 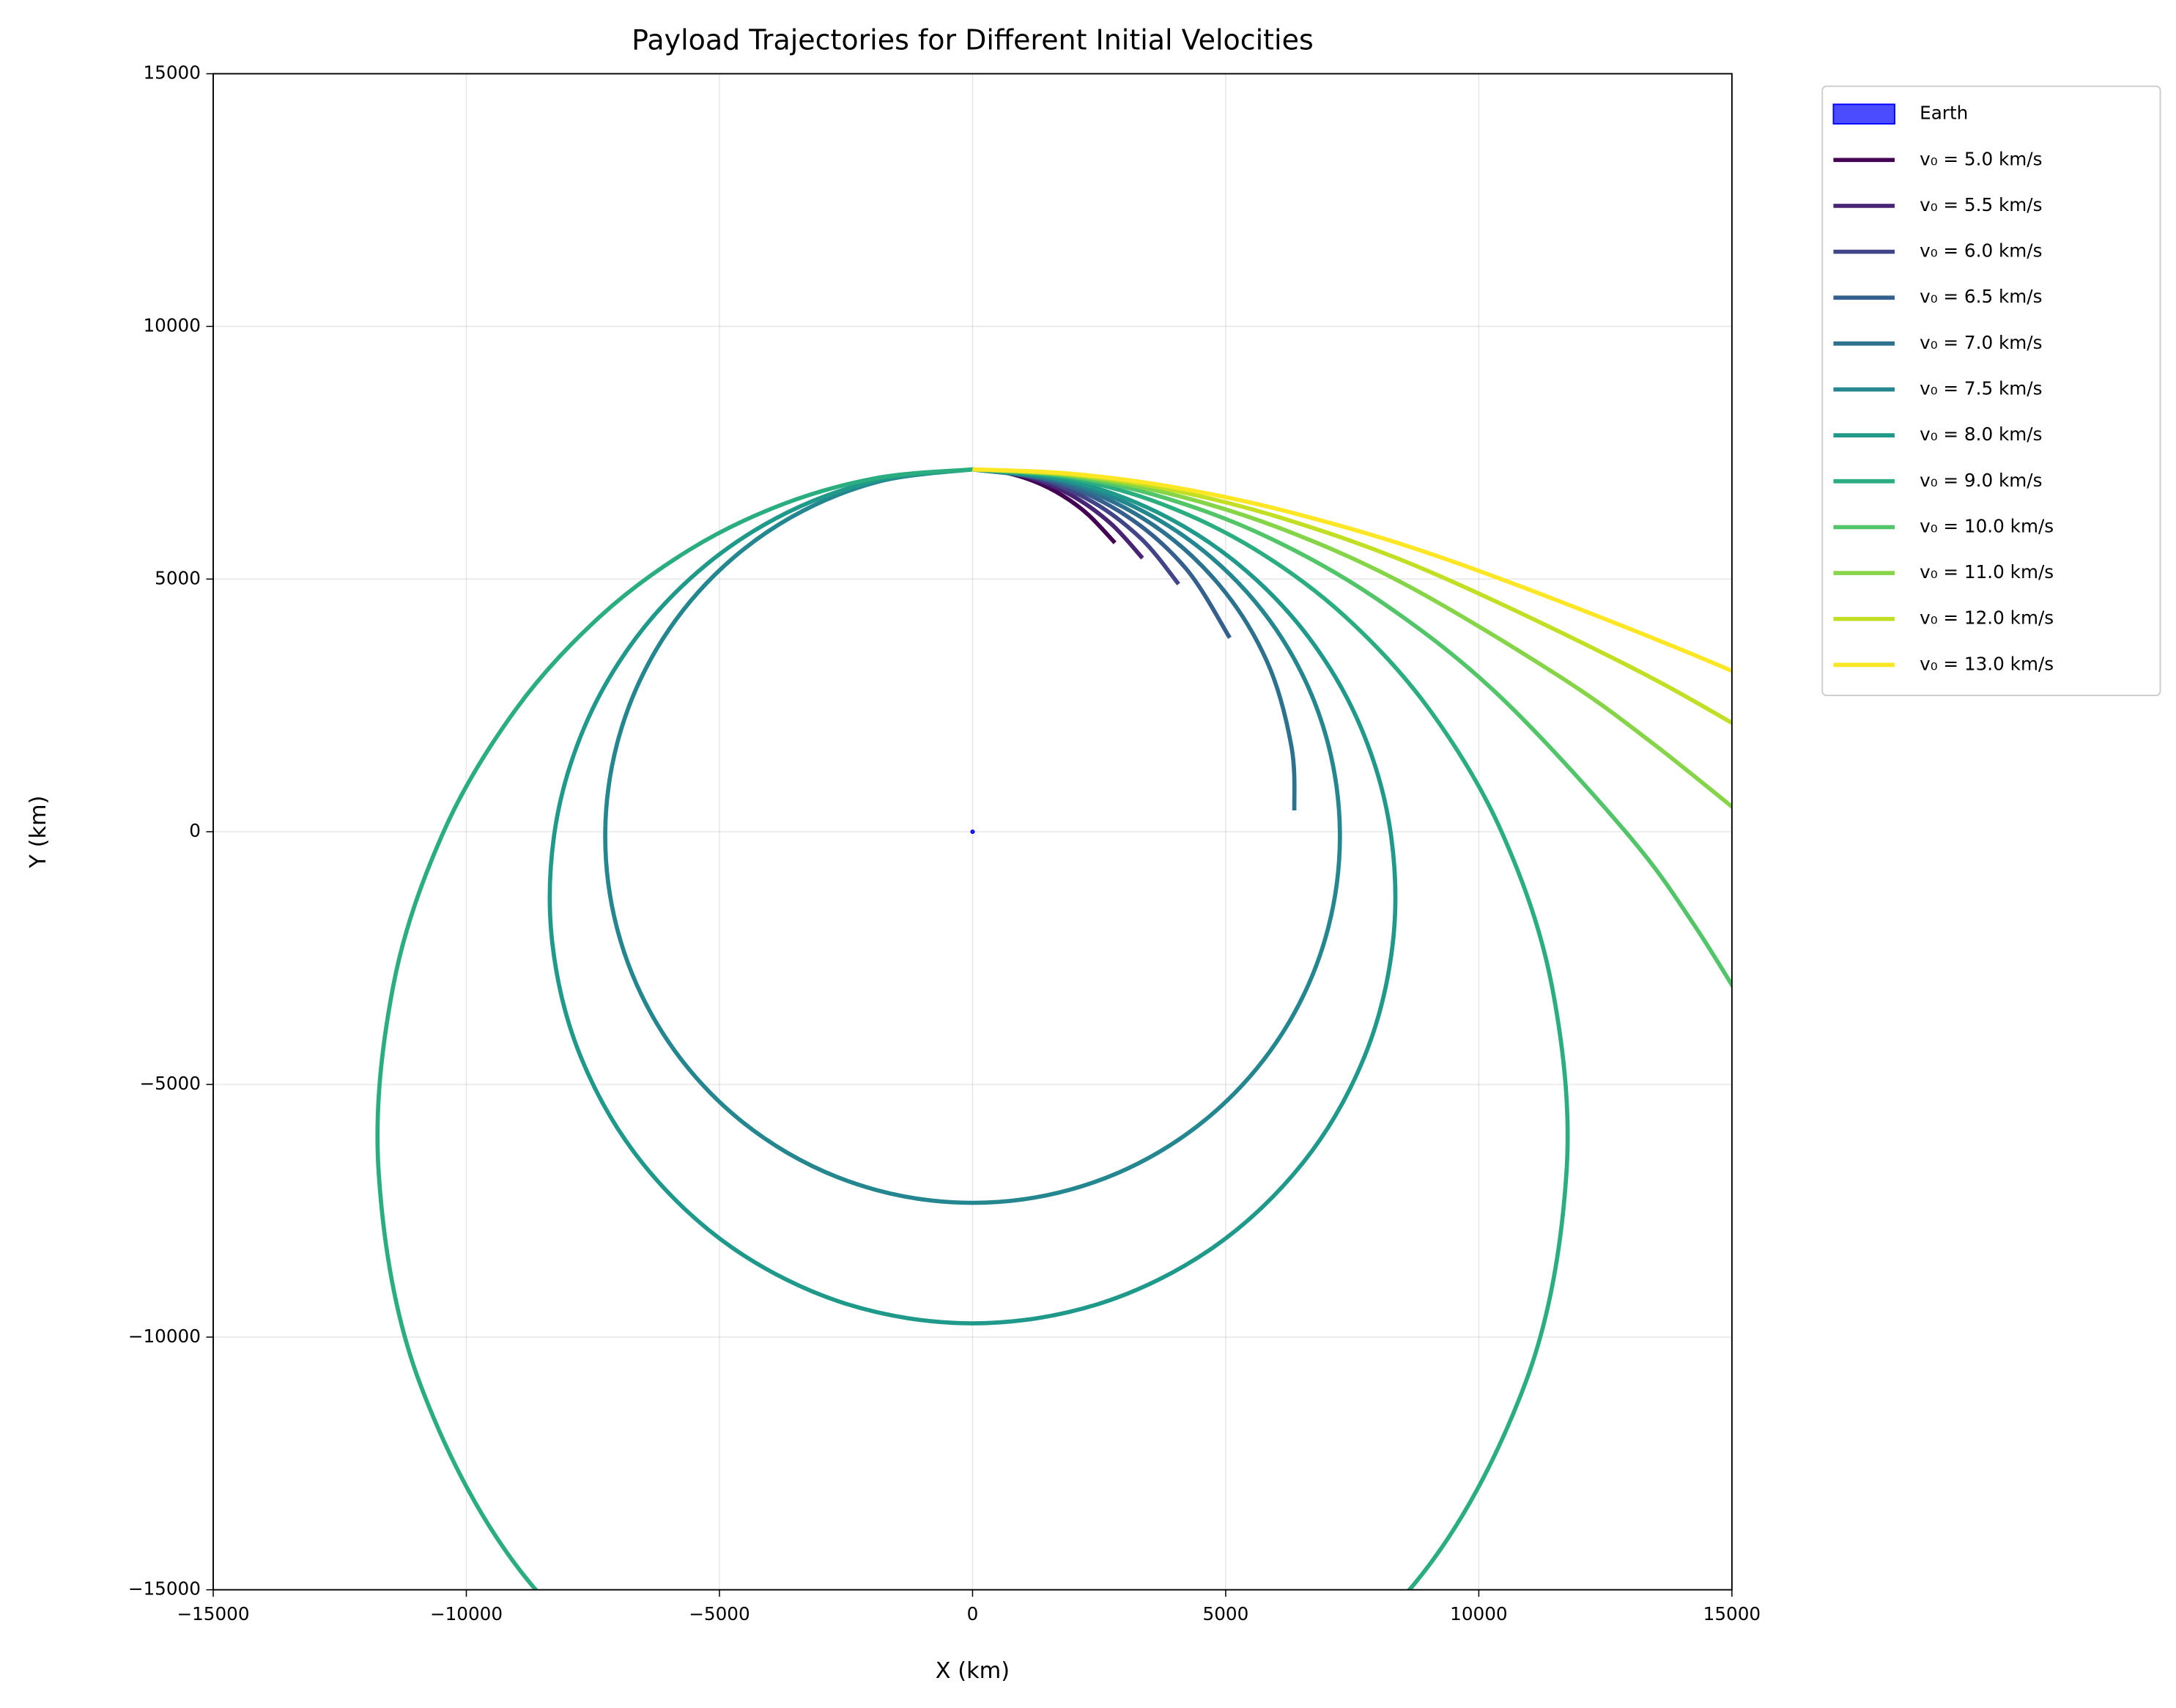 I want to click on legend-box, so click(x=1991, y=391).